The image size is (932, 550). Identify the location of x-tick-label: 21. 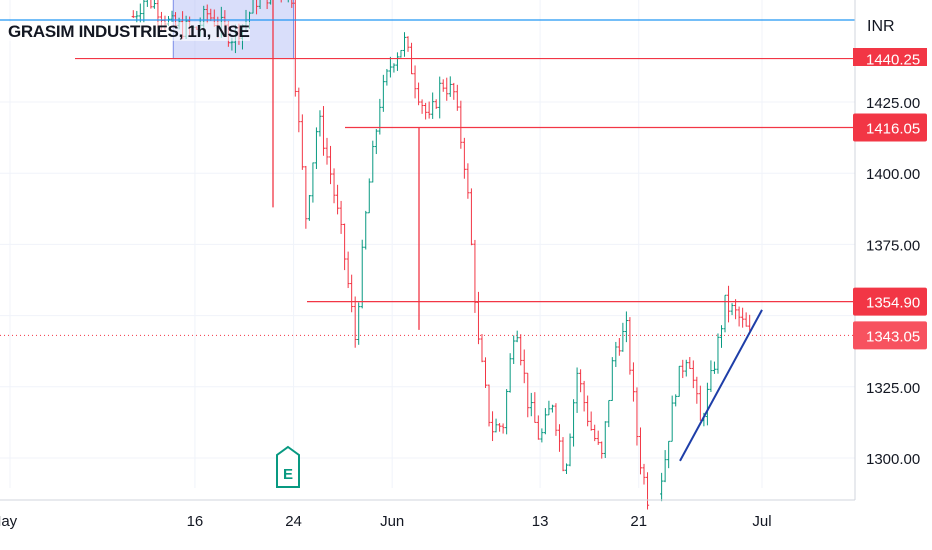
(638, 521).